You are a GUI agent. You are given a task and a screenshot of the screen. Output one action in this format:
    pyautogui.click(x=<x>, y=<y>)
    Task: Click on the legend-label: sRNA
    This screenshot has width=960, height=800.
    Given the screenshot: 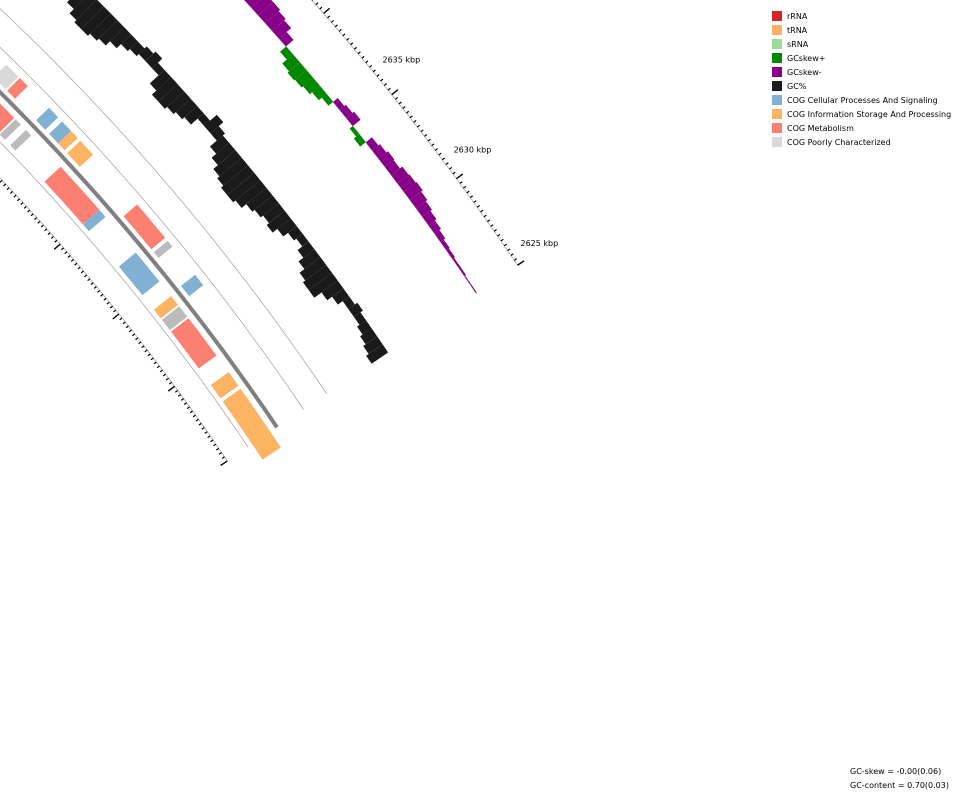 What is the action you would take?
    pyautogui.click(x=798, y=44)
    